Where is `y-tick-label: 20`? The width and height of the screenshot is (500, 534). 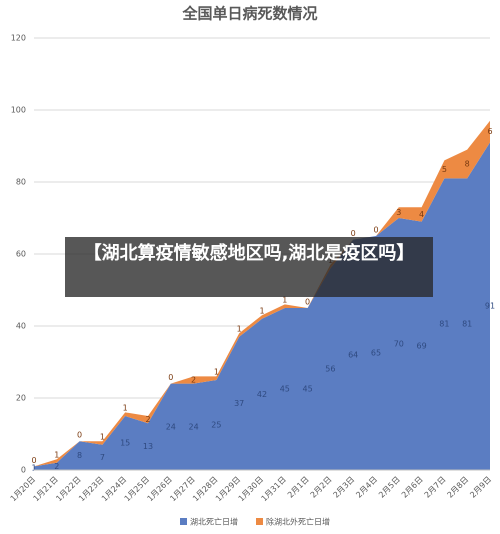
y-tick-label: 20 is located at coordinates (21, 398).